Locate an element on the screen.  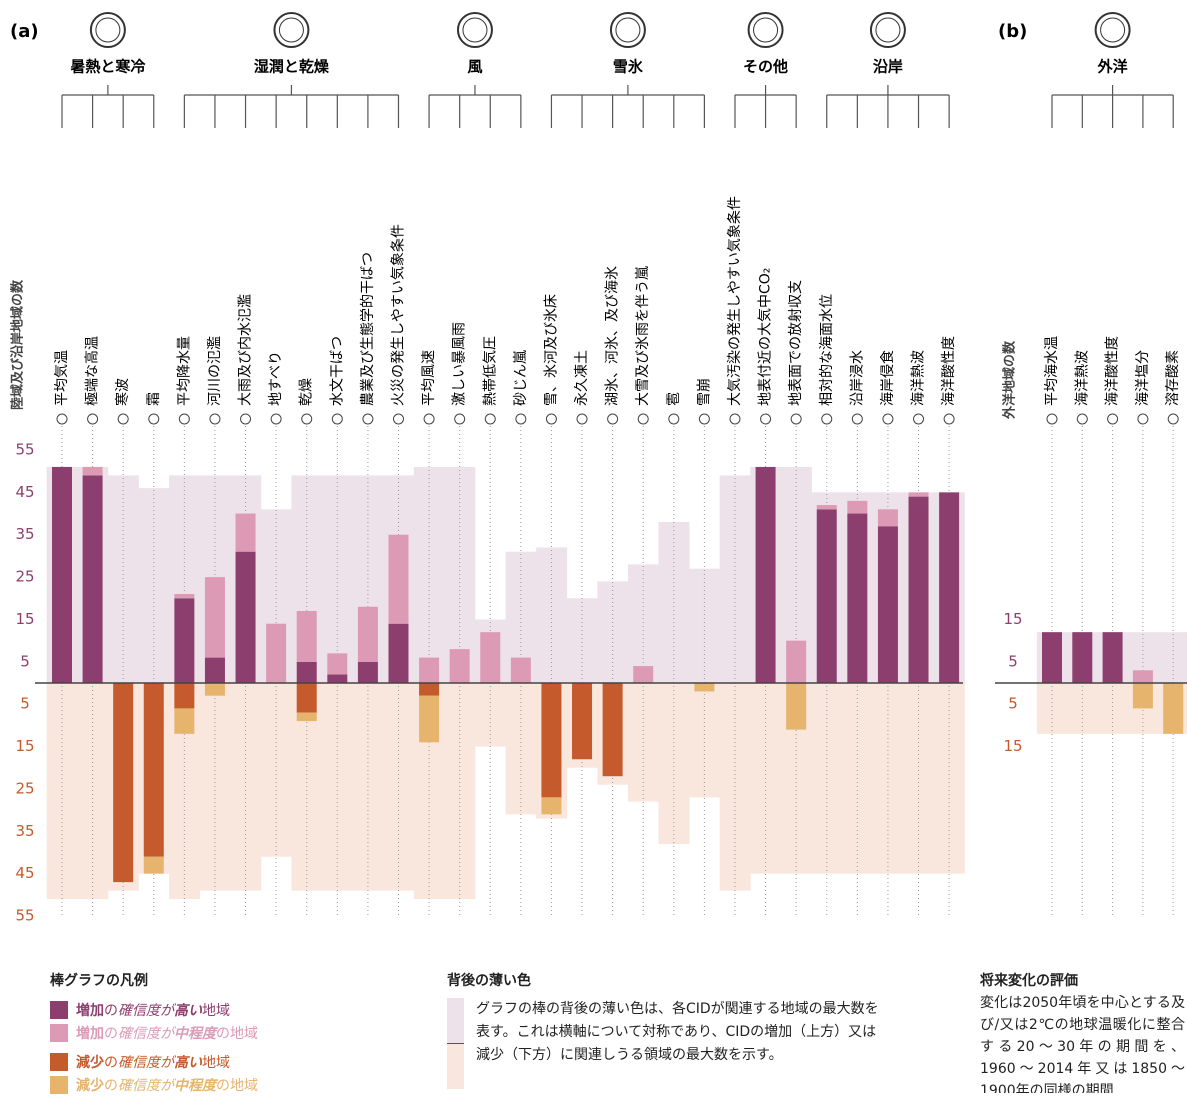
category-label: 河川の氾濫 is located at coordinates (214, 371).